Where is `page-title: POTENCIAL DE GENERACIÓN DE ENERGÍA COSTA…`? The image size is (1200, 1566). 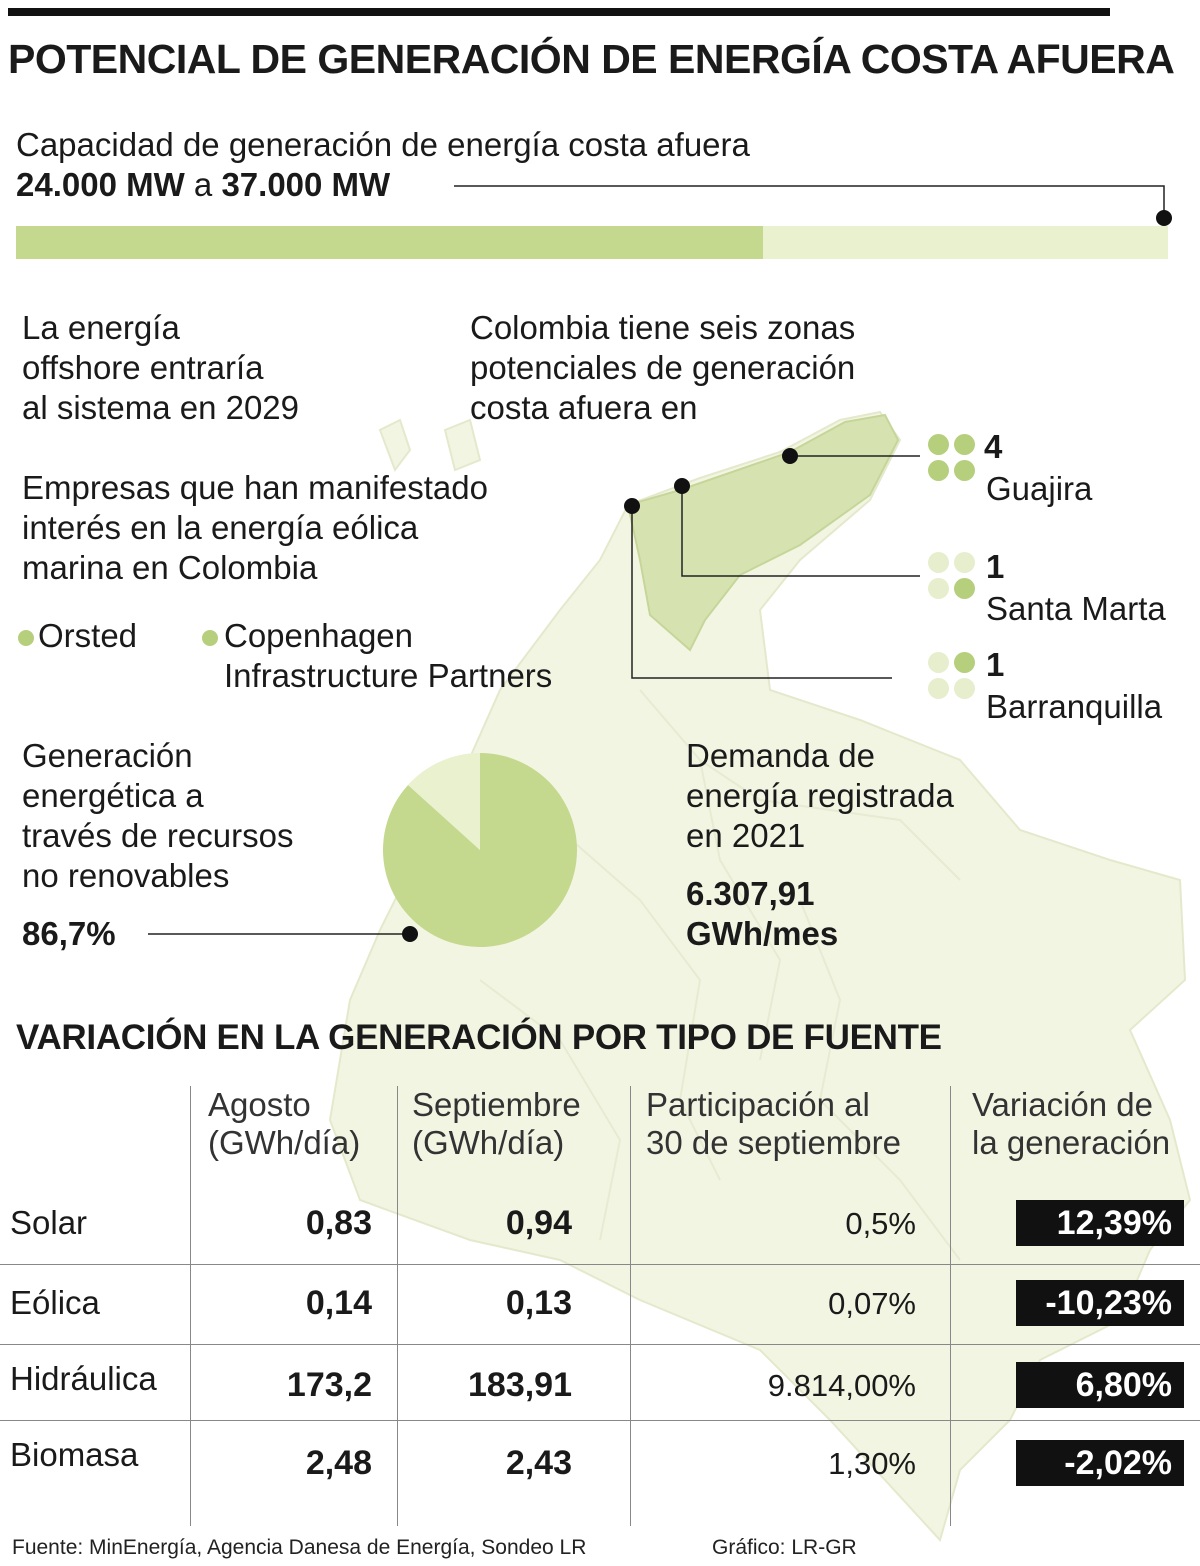 page-title: POTENCIAL DE GENERACIÓN DE ENERGÍA COSTA… is located at coordinates (591, 59).